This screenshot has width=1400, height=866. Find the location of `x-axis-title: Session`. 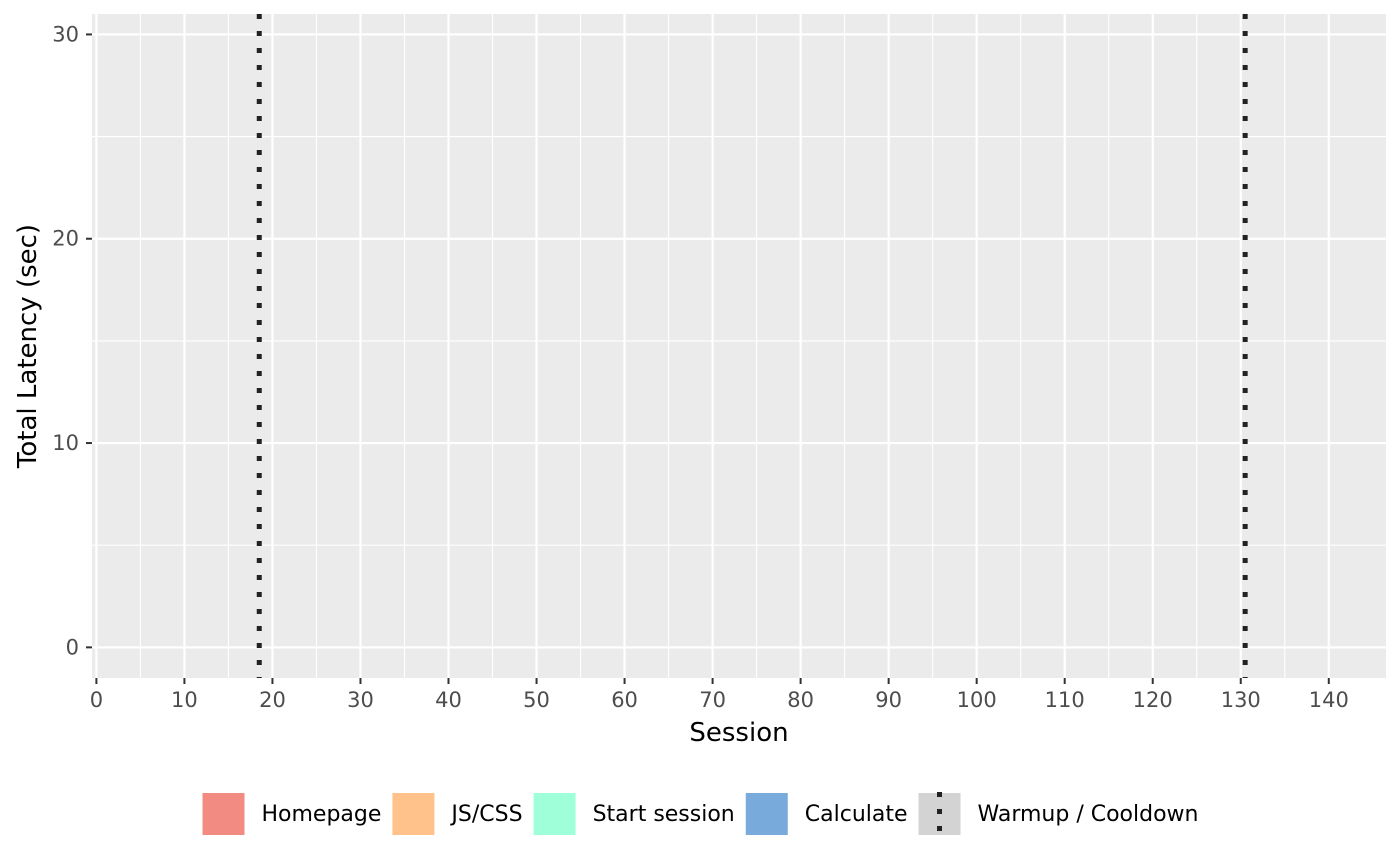

x-axis-title: Session is located at coordinates (738, 733).